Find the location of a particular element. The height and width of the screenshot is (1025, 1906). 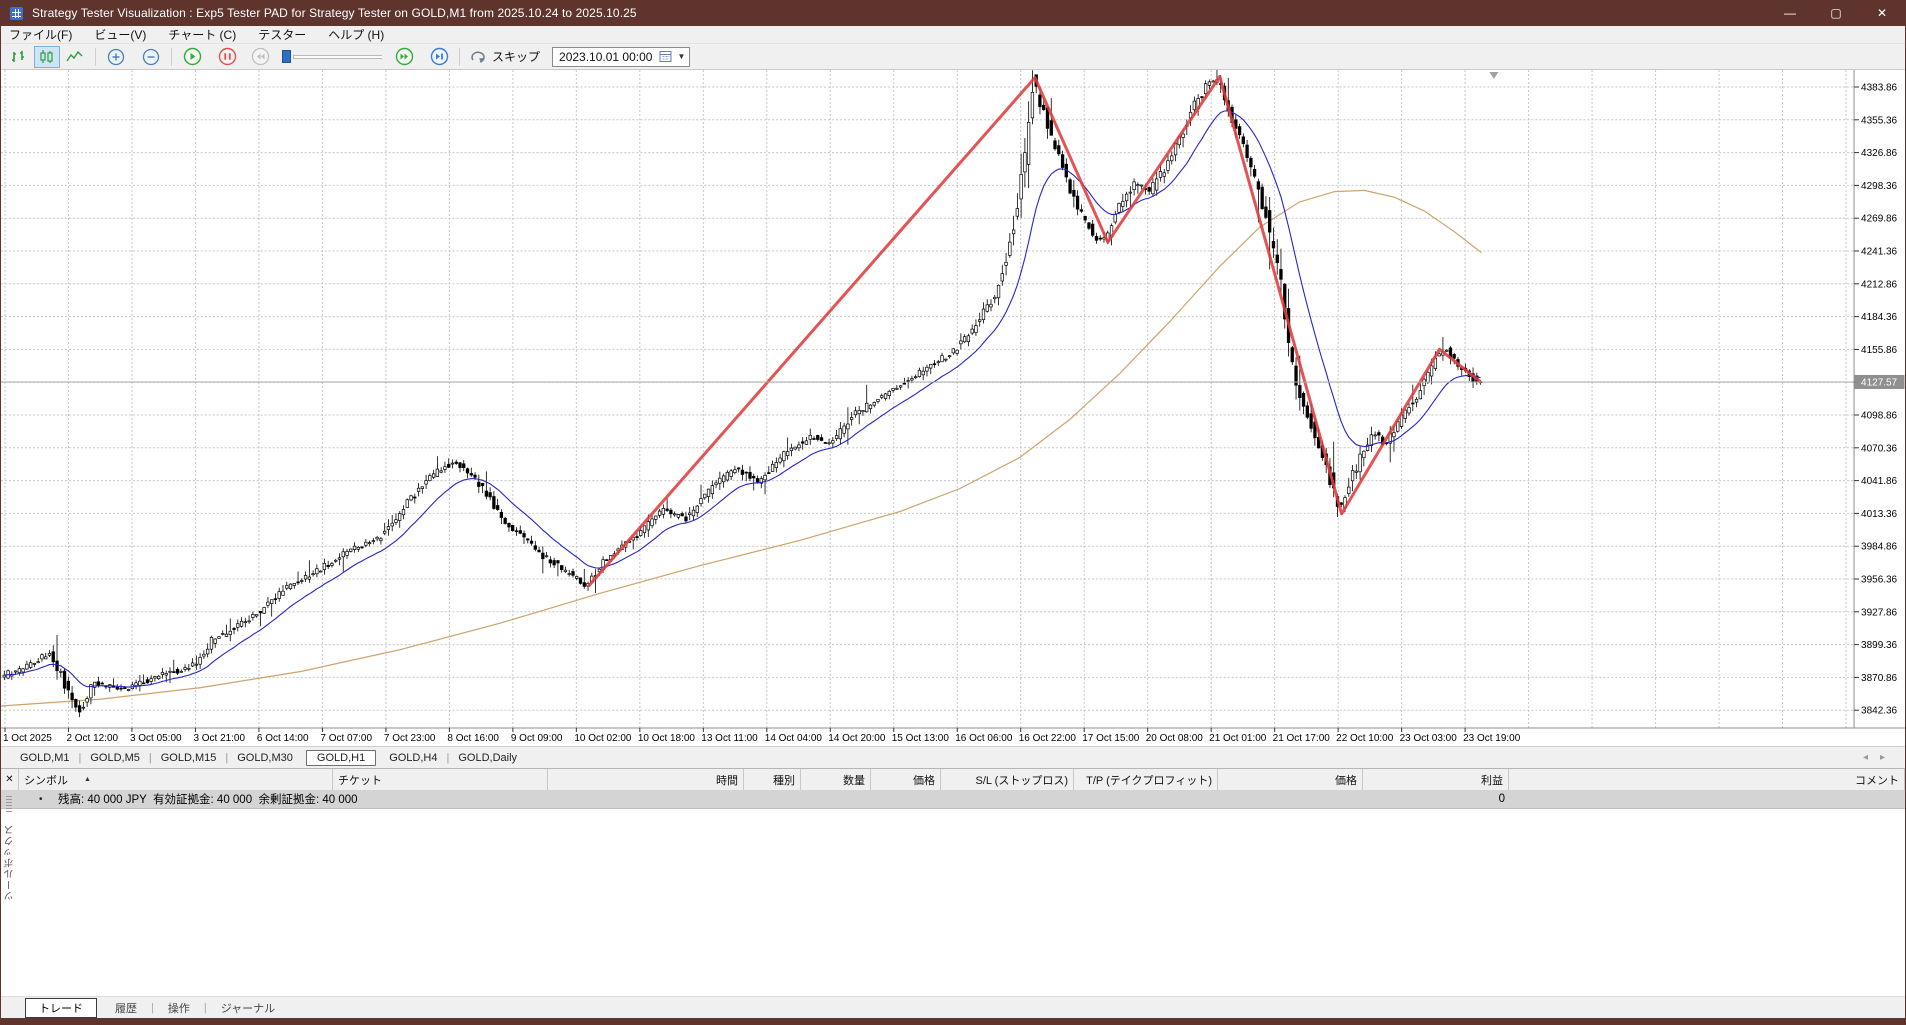

speed-slider is located at coordinates (332, 56).